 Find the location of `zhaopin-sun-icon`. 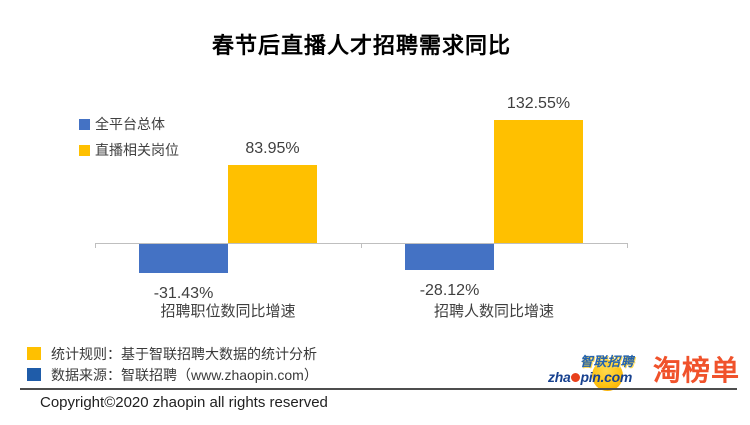

zhaopin-sun-icon is located at coordinates (607, 375).